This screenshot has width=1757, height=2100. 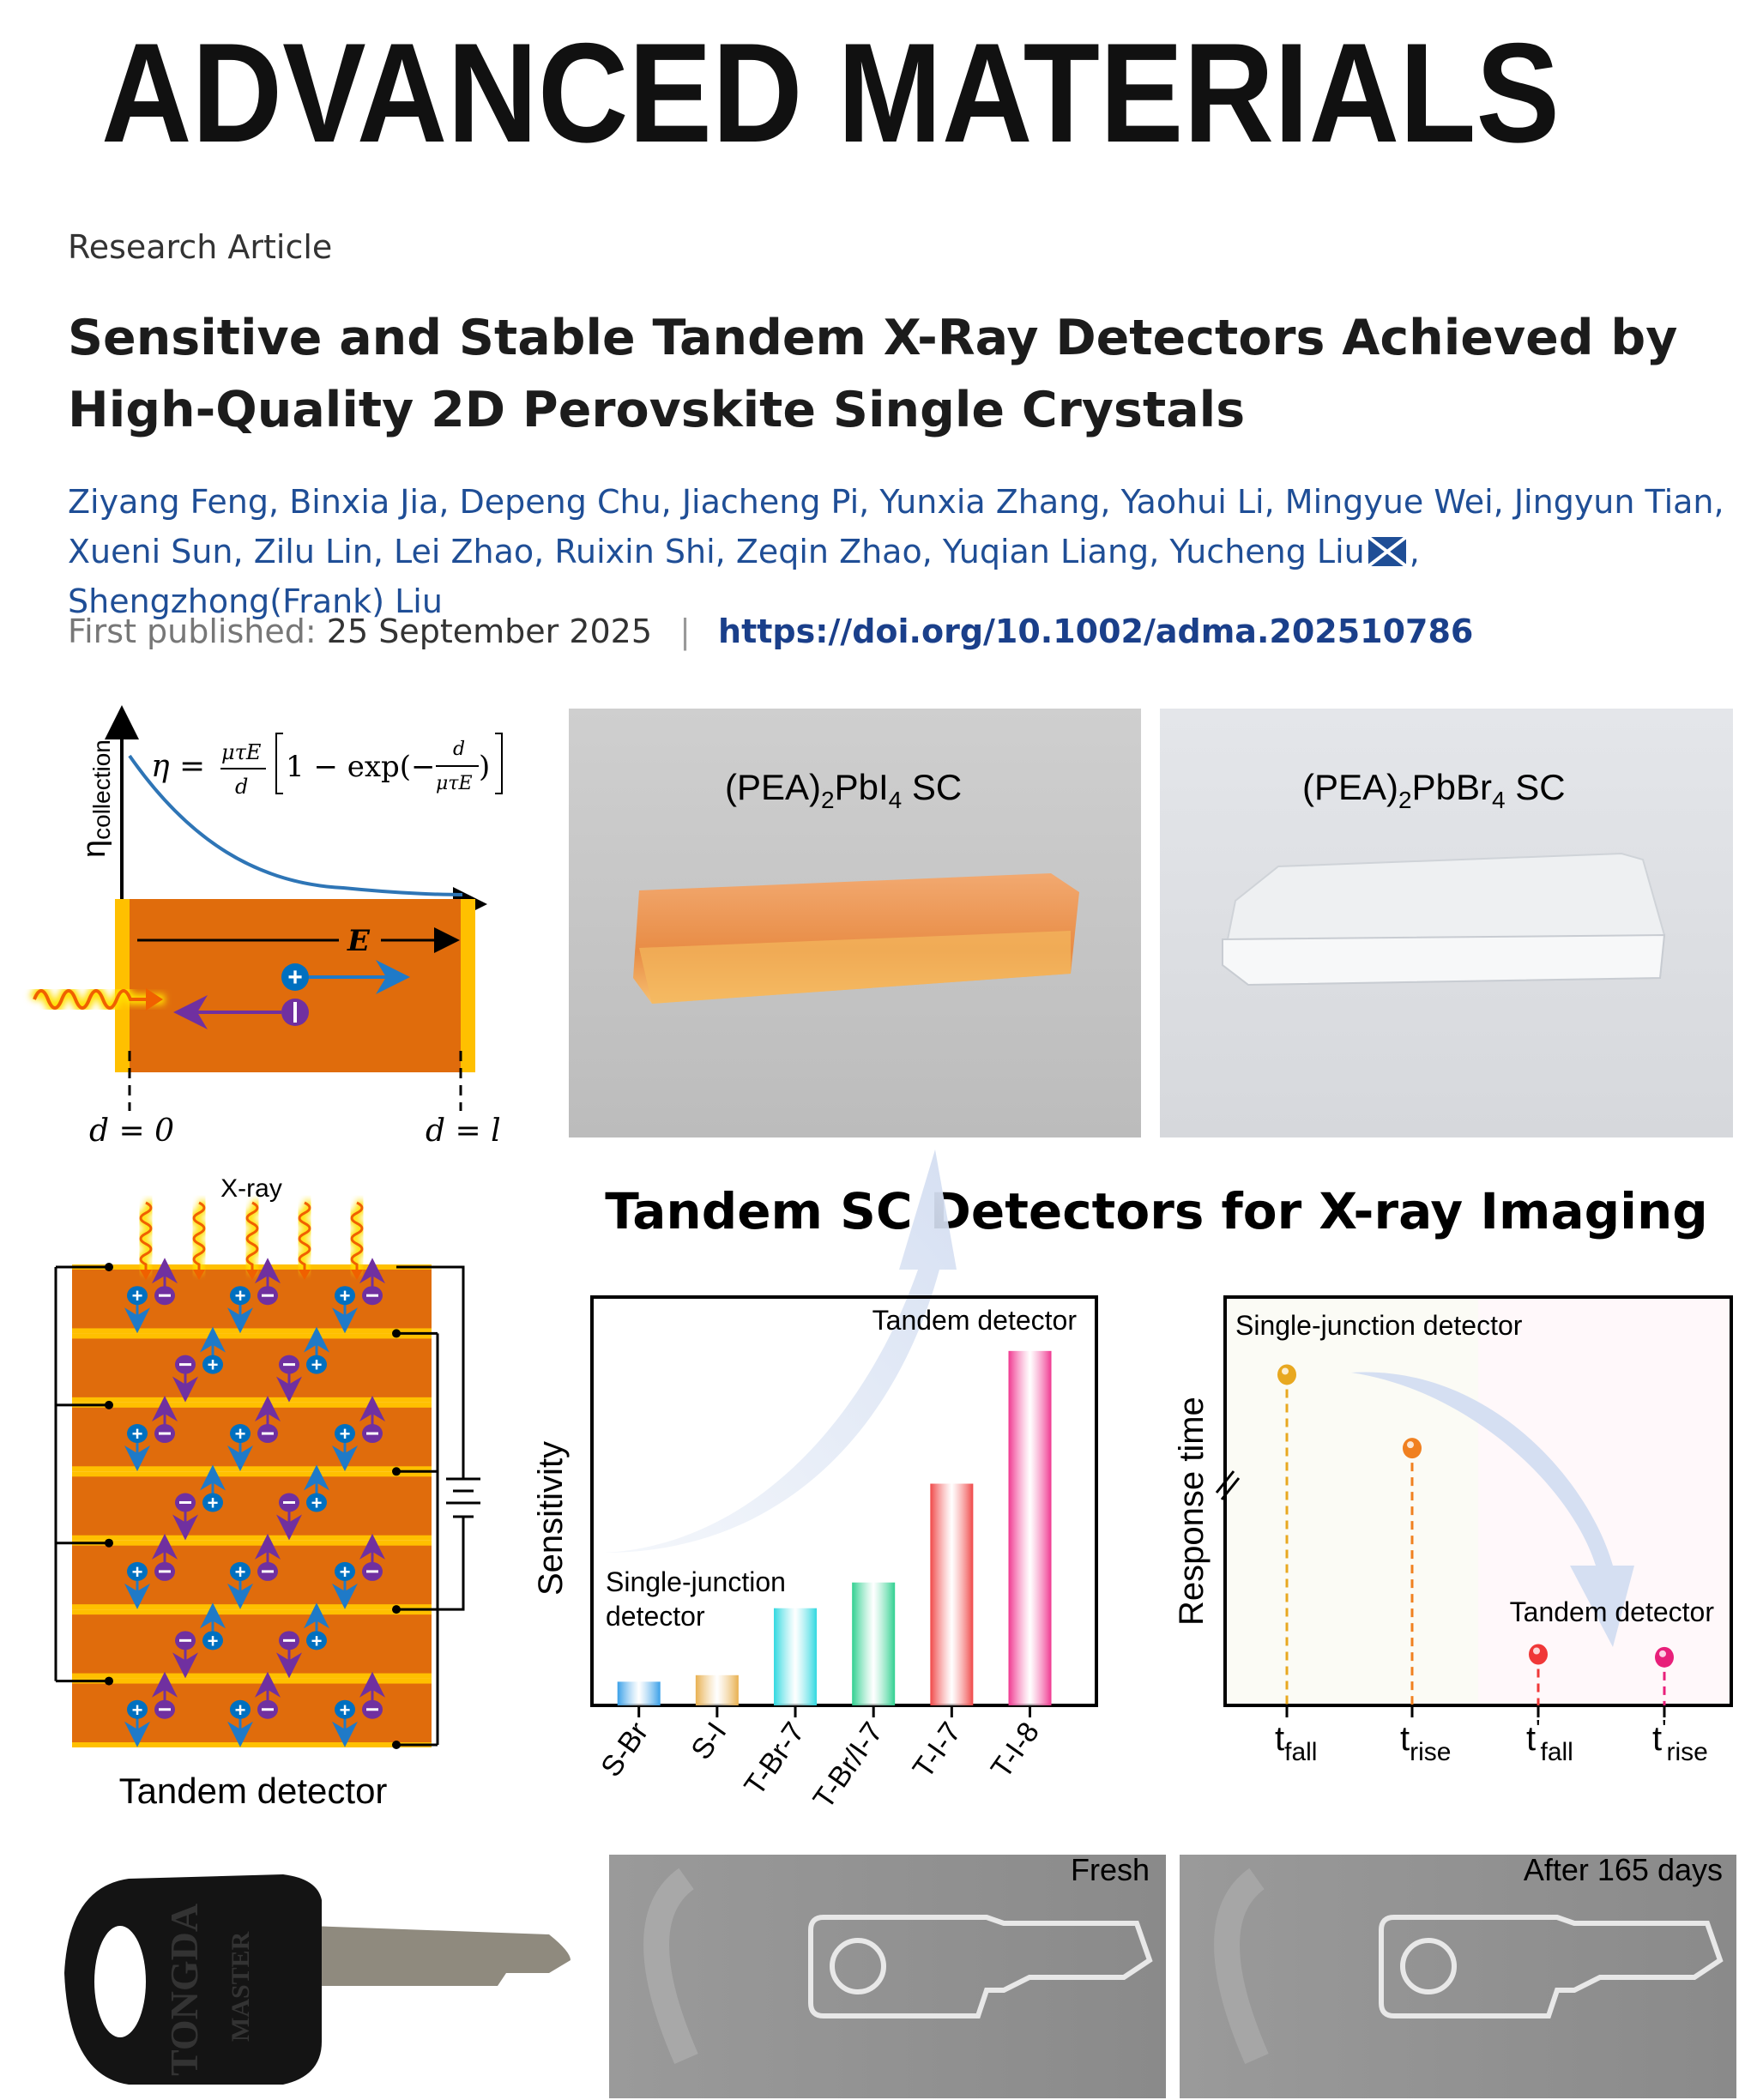 I want to click on single-annotation-line2: detector, so click(x=655, y=1616).